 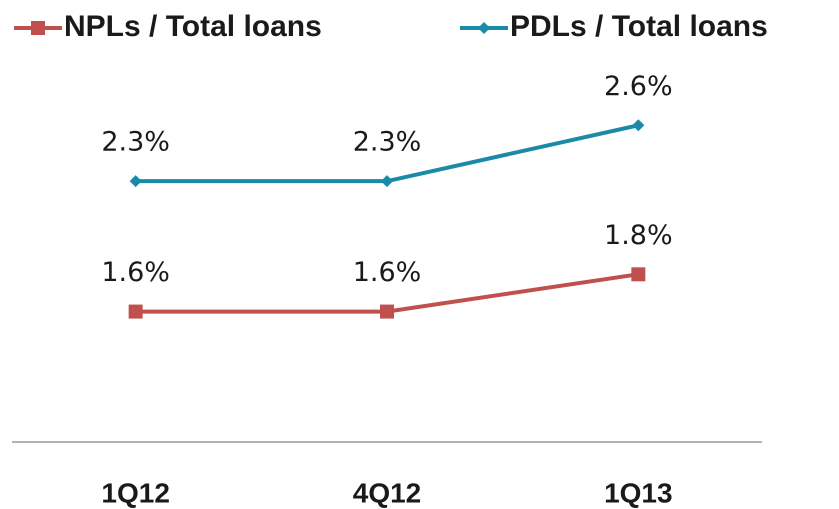 What do you see at coordinates (638, 86) in the screenshot?
I see `data-label: 2.6%` at bounding box center [638, 86].